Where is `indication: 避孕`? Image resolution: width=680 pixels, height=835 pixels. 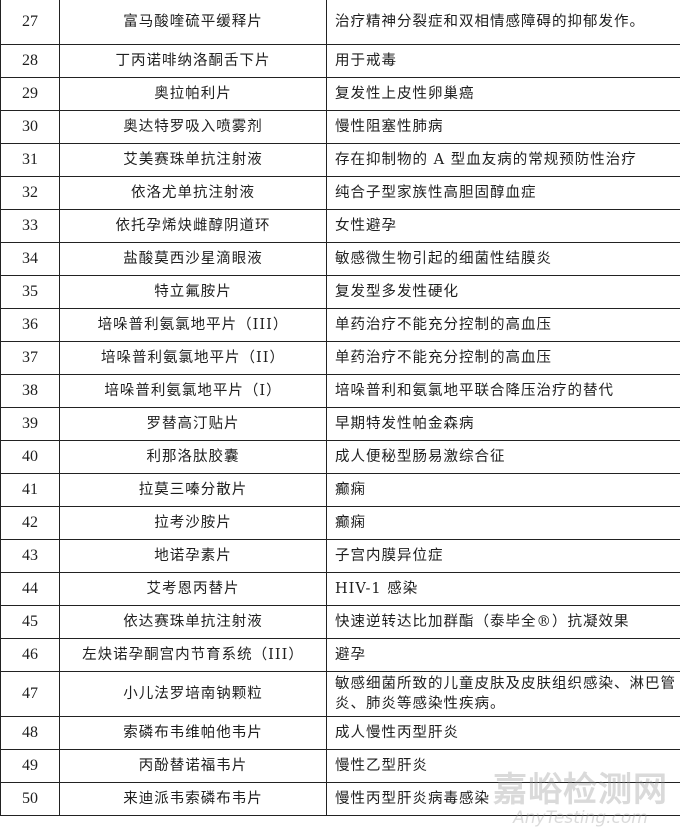 indication: 避孕 is located at coordinates (503, 655).